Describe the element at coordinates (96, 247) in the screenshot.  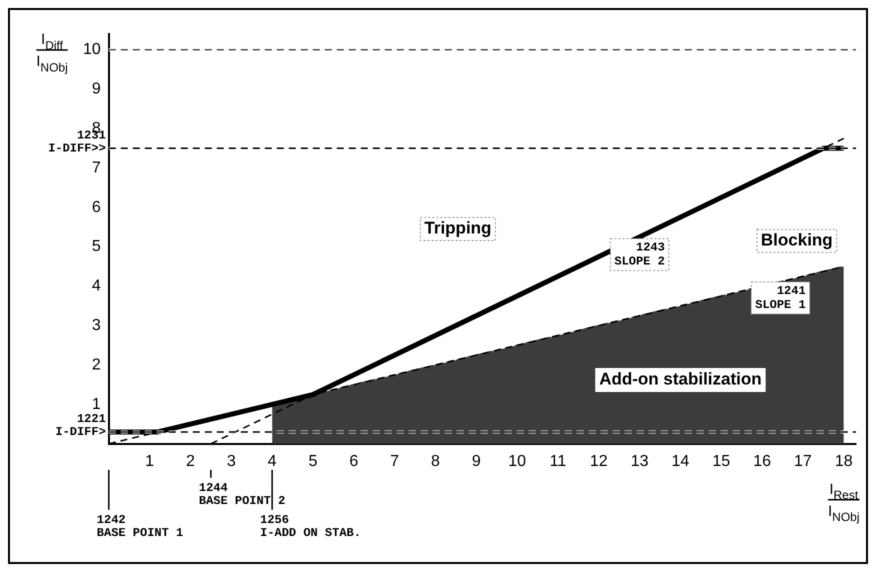
I see `y-tick-label: 5` at that location.